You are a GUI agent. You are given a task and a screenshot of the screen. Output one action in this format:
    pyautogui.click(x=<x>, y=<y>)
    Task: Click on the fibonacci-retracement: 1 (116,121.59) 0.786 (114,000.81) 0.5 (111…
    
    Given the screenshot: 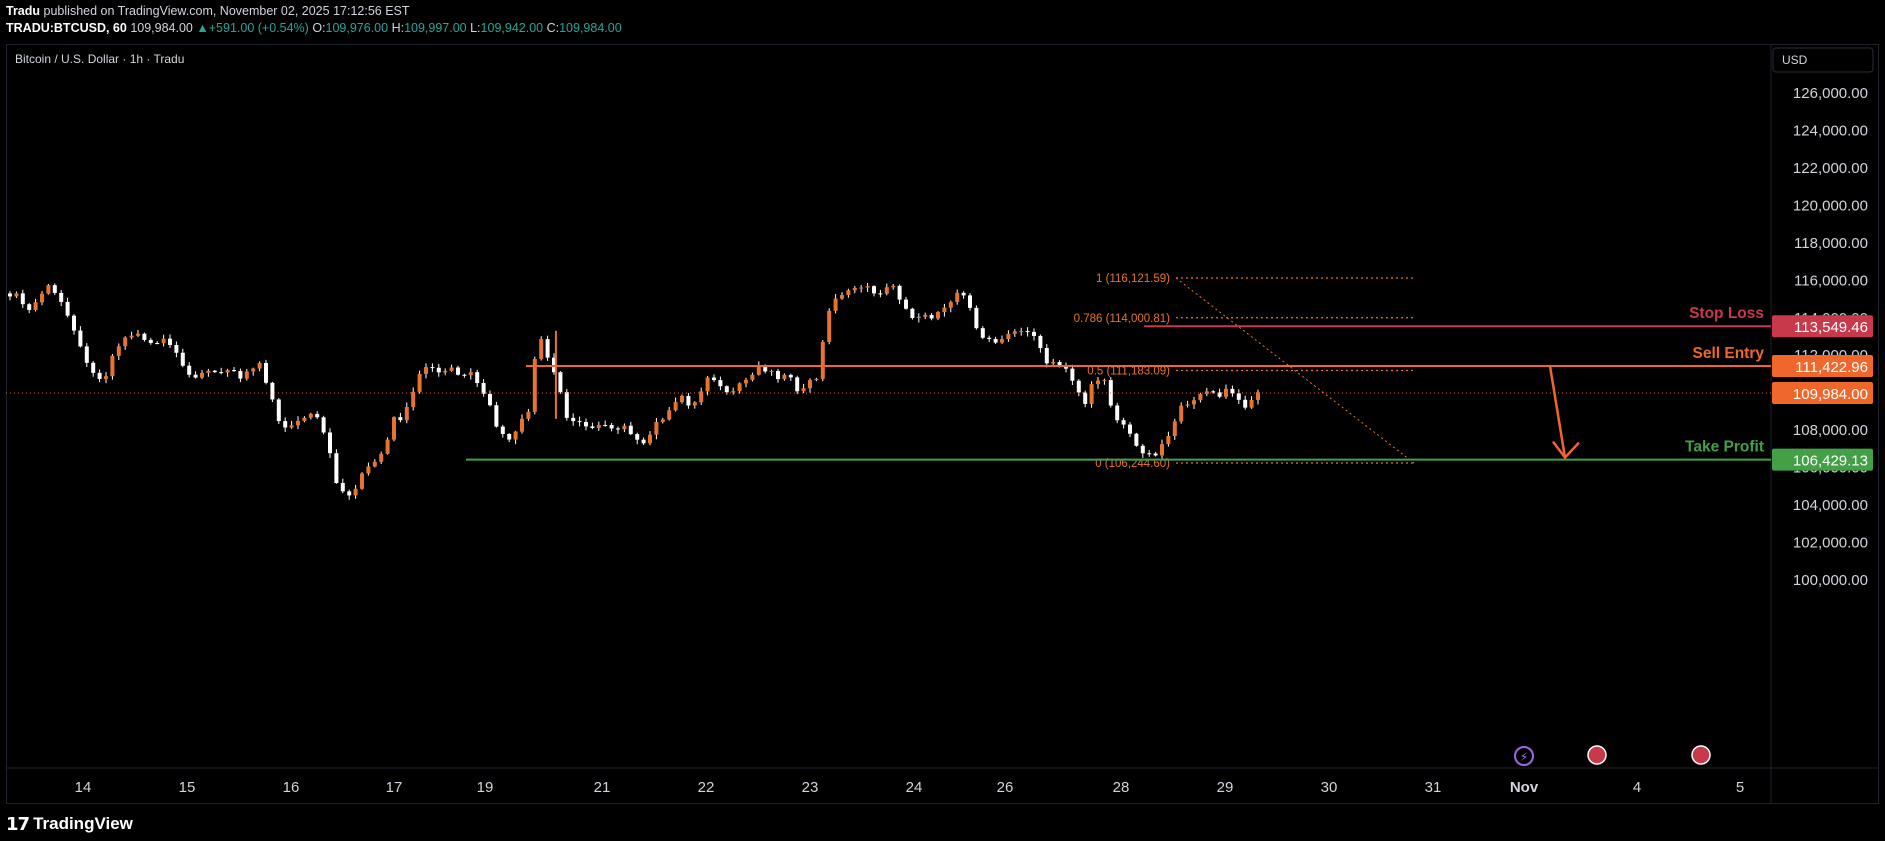 What is the action you would take?
    pyautogui.click(x=1244, y=371)
    